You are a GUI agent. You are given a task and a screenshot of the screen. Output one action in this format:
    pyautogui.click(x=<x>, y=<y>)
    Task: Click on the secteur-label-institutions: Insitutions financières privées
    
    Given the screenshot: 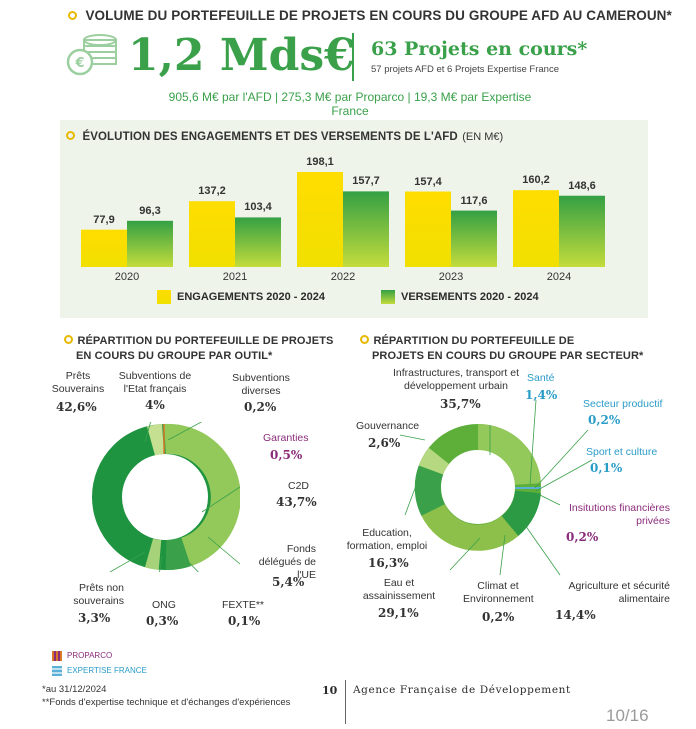 What is the action you would take?
    pyautogui.click(x=619, y=514)
    